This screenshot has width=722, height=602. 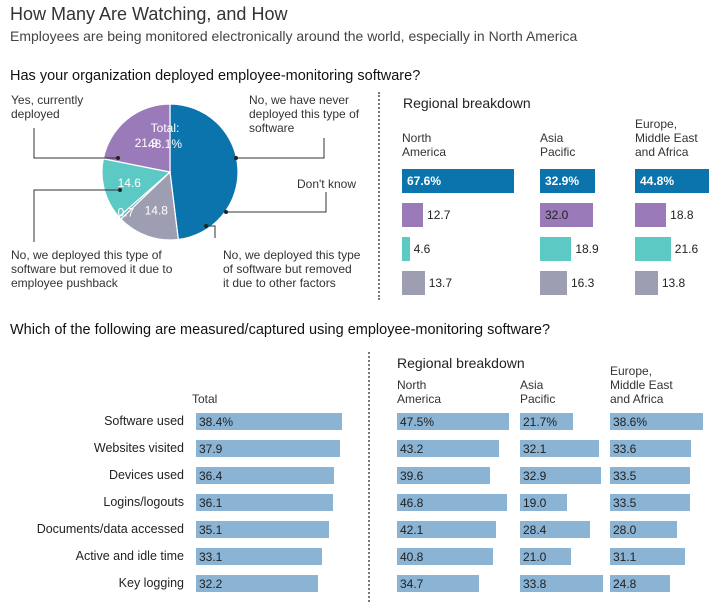 What do you see at coordinates (211, 530) in the screenshot?
I see `measure-bar-value-4-0: 35.1` at bounding box center [211, 530].